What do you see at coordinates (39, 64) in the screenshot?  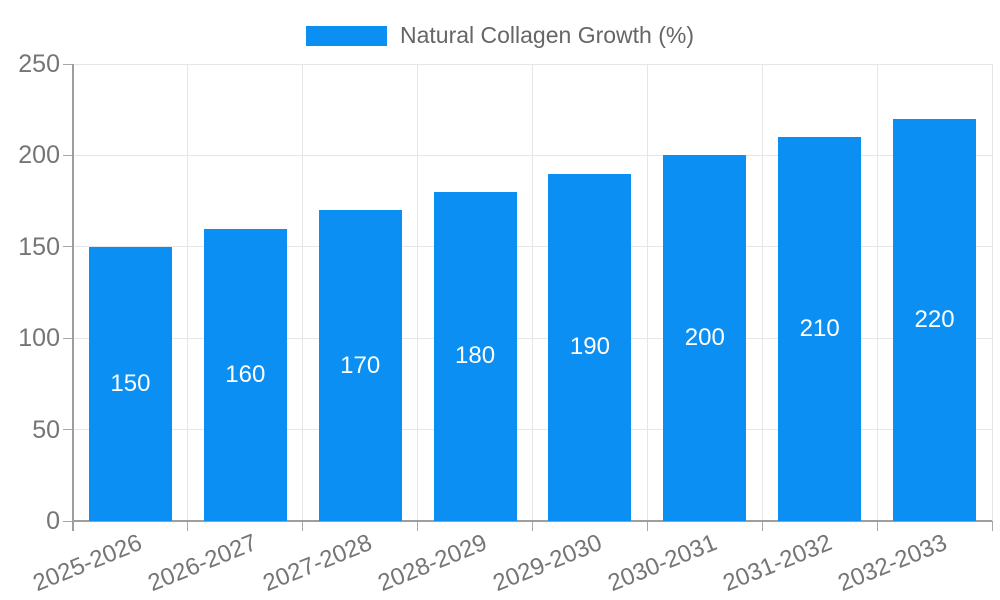 I see `y-tick-label: 250` at bounding box center [39, 64].